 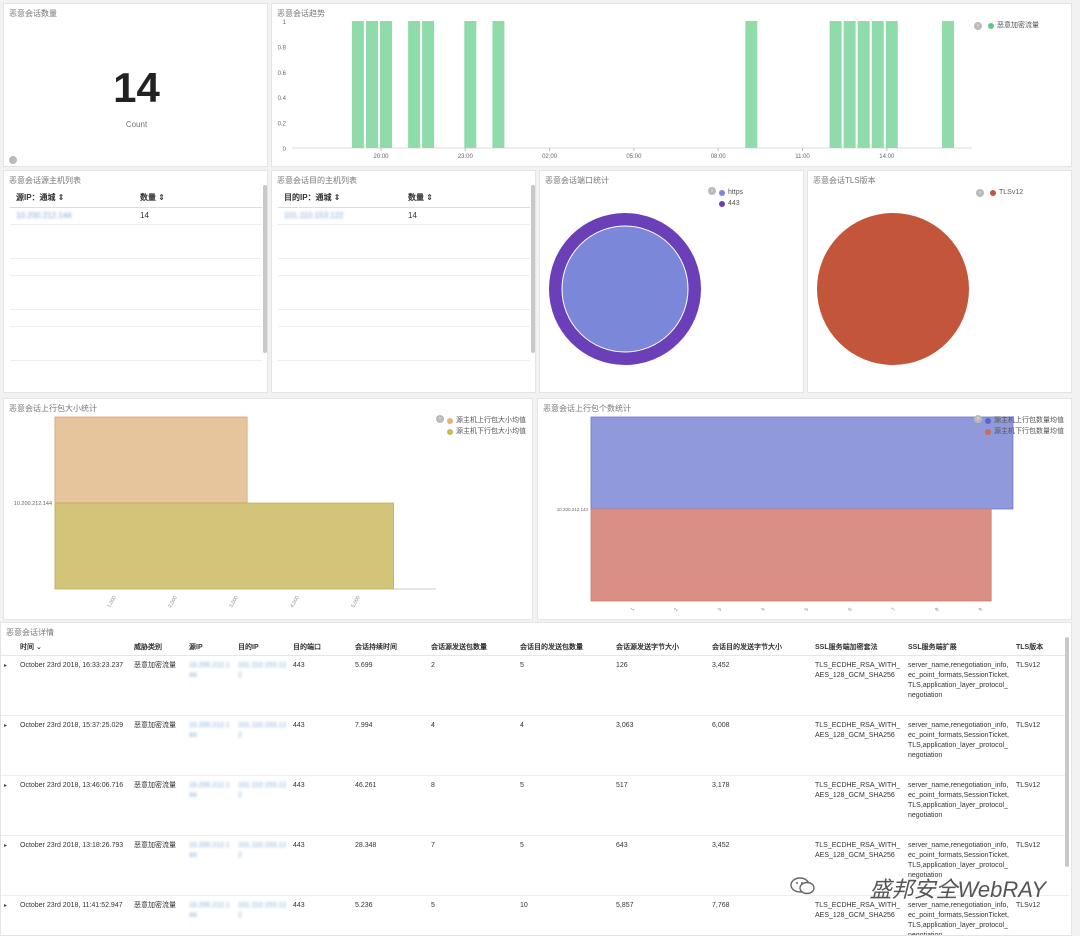 I want to click on pkt-count-legend: › 源主机上行包数量均值 源主机下行包数量均值, so click(x=1019, y=426).